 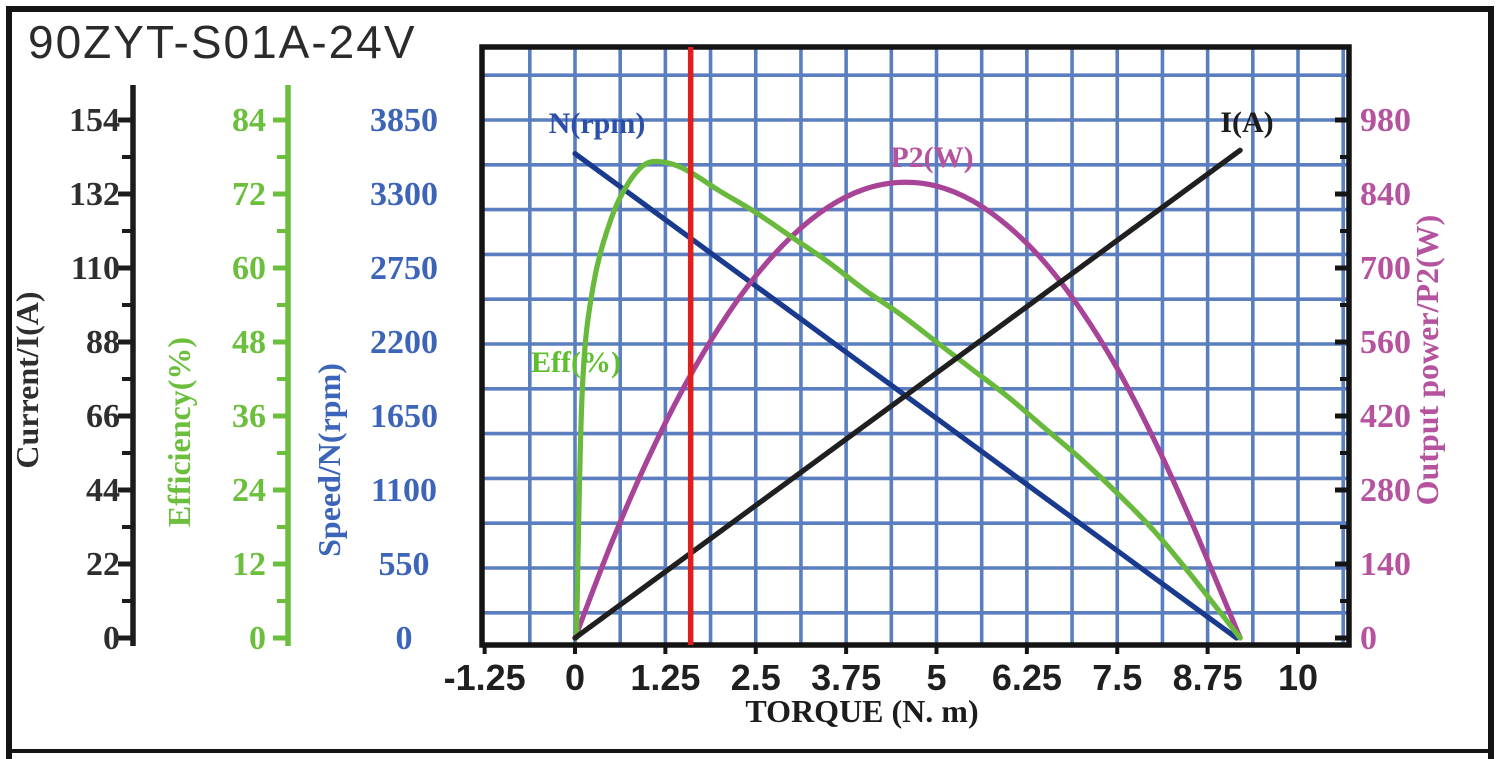 What do you see at coordinates (1385, 490) in the screenshot?
I see `power-tick-label: 280` at bounding box center [1385, 490].